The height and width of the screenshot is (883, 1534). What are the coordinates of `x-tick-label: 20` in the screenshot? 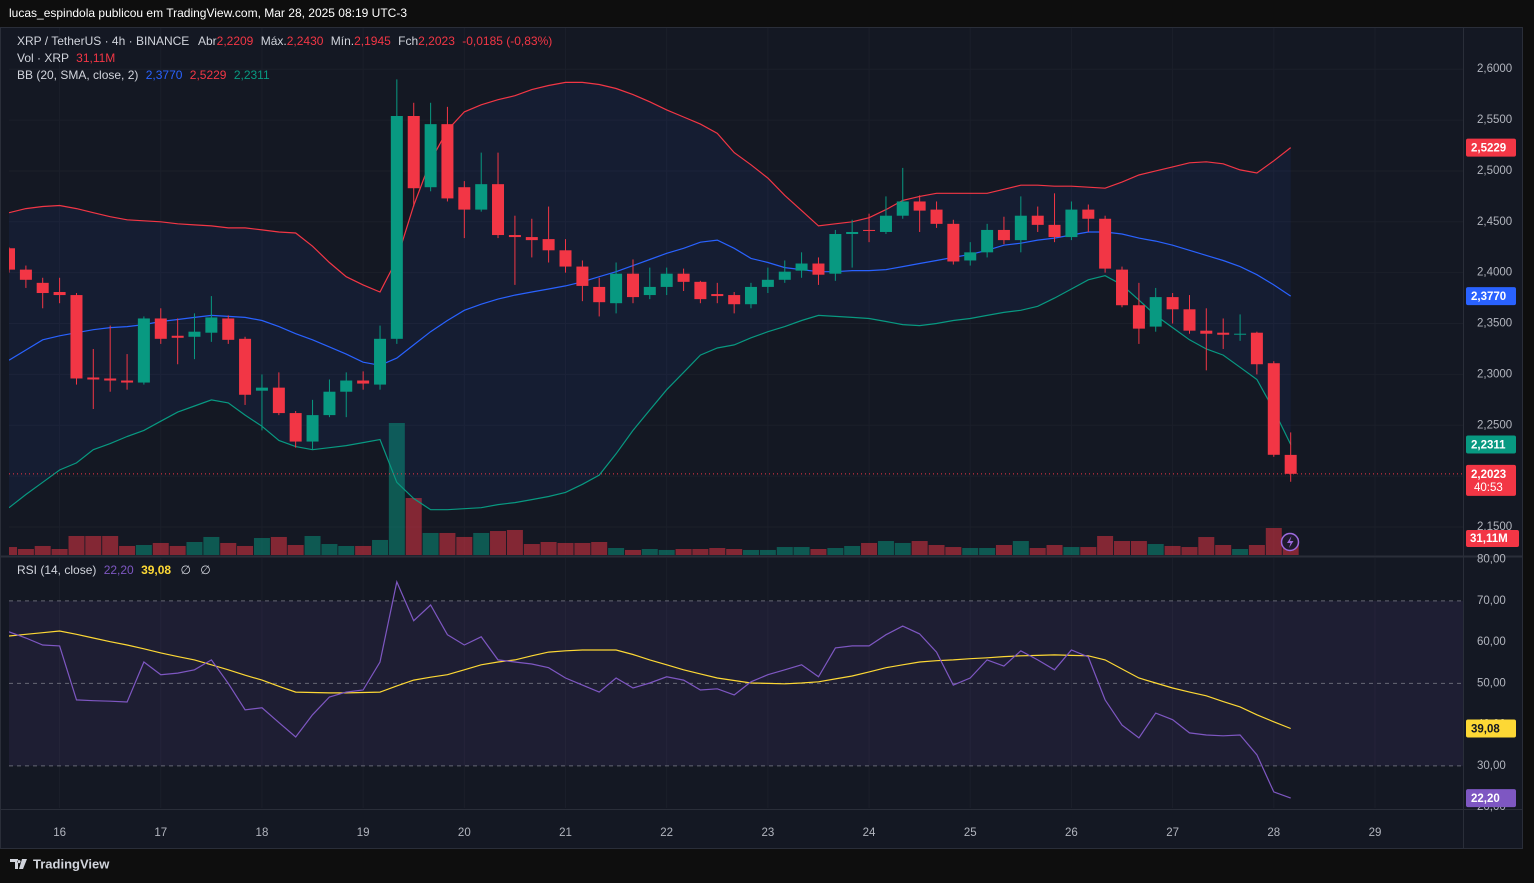 It's located at (464, 833).